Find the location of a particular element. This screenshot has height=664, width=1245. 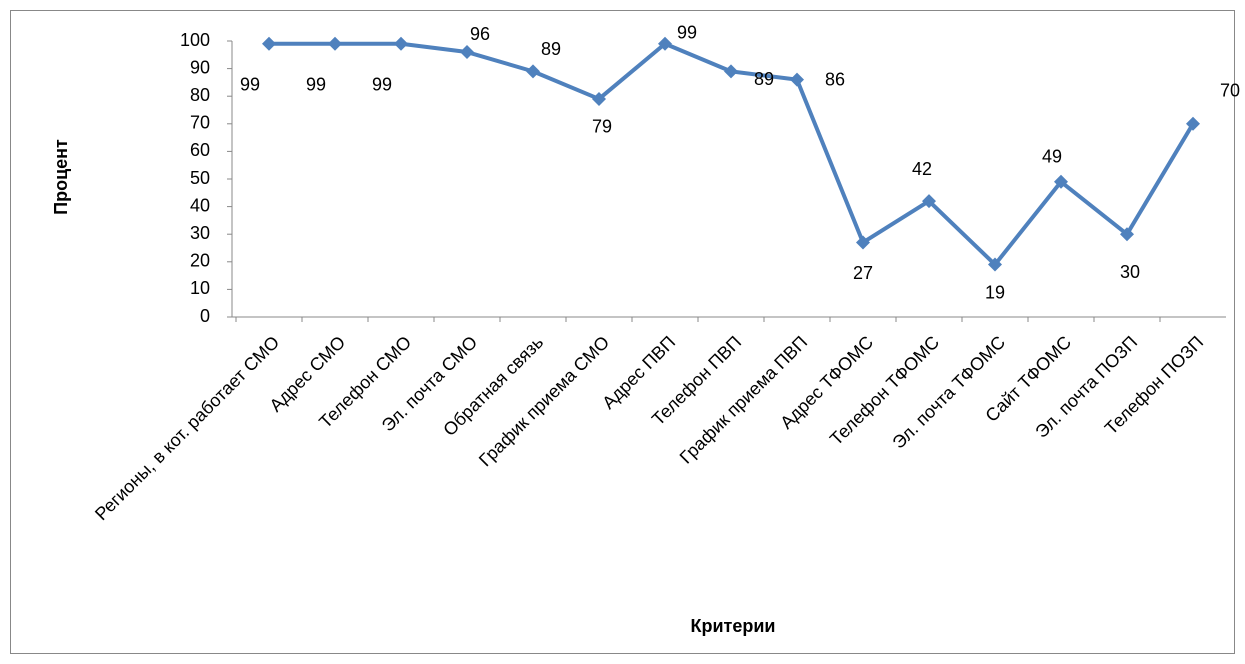

data-label: 42 is located at coordinates (922, 169).